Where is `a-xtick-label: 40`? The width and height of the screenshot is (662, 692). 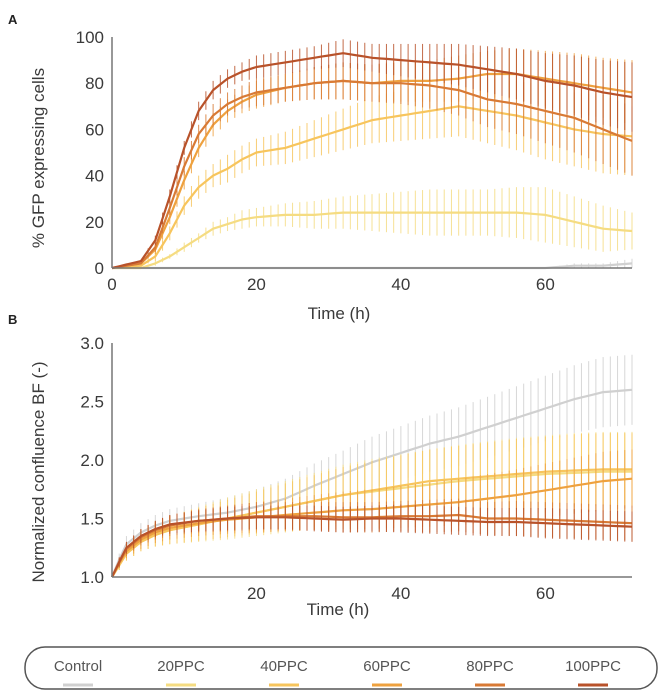
a-xtick-label: 40 is located at coordinates (400, 284).